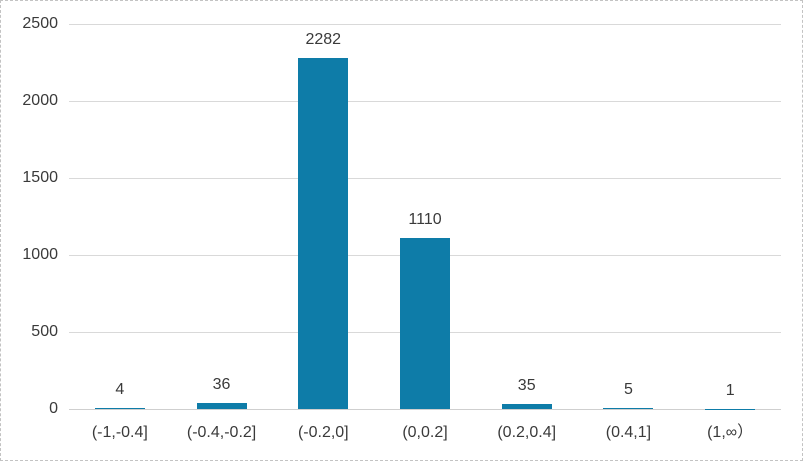  I want to click on x-category-label: (0,0.2], so click(425, 432).